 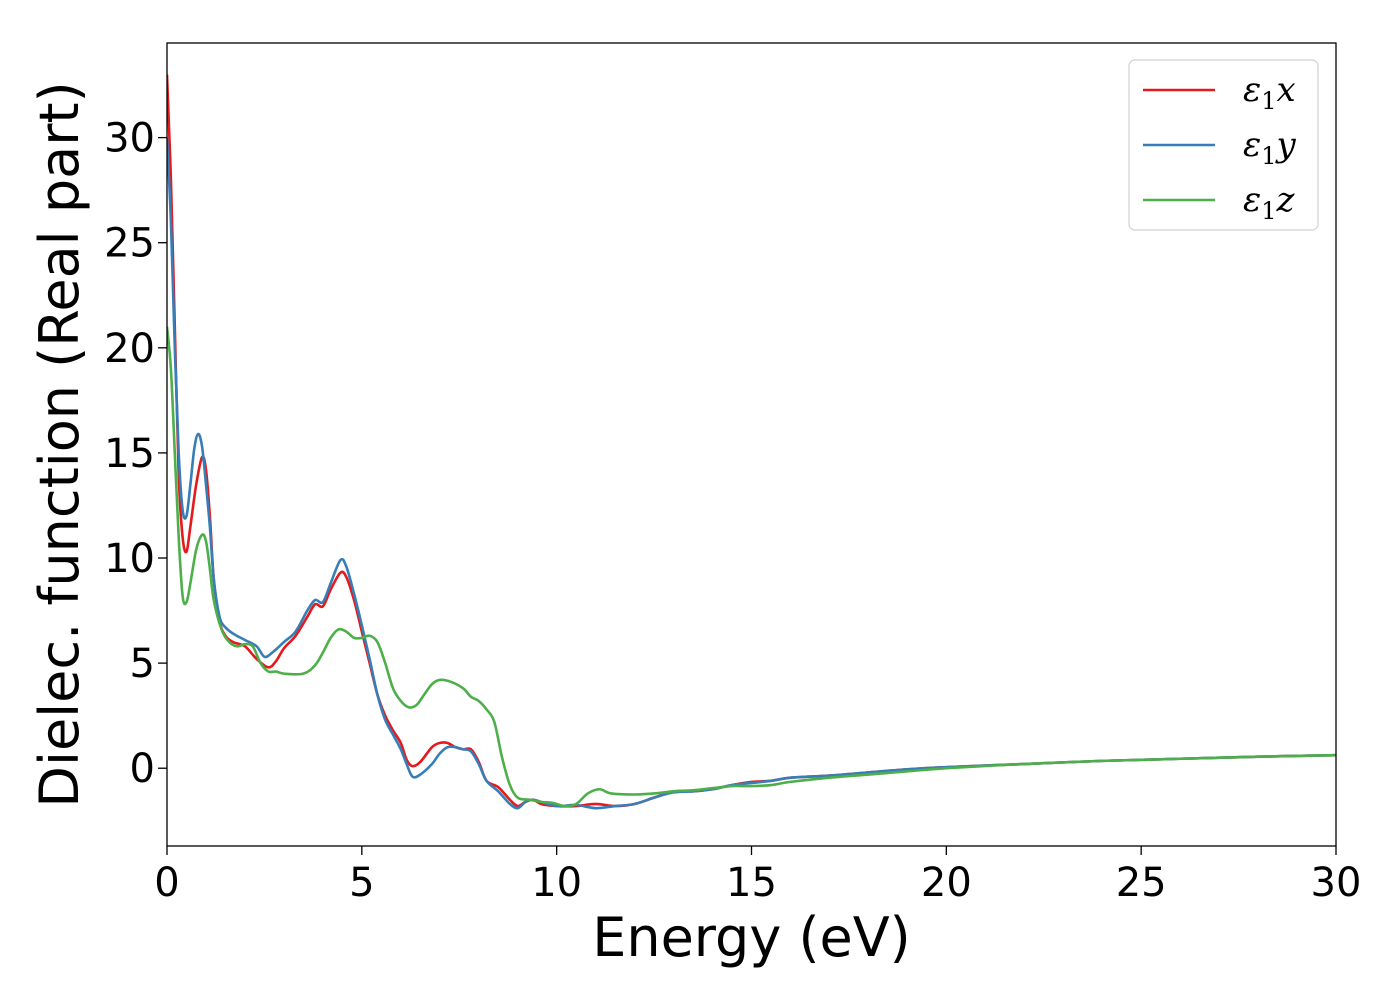 What do you see at coordinates (1269, 92) in the screenshot?
I see `legend-label-x: ε1x` at bounding box center [1269, 92].